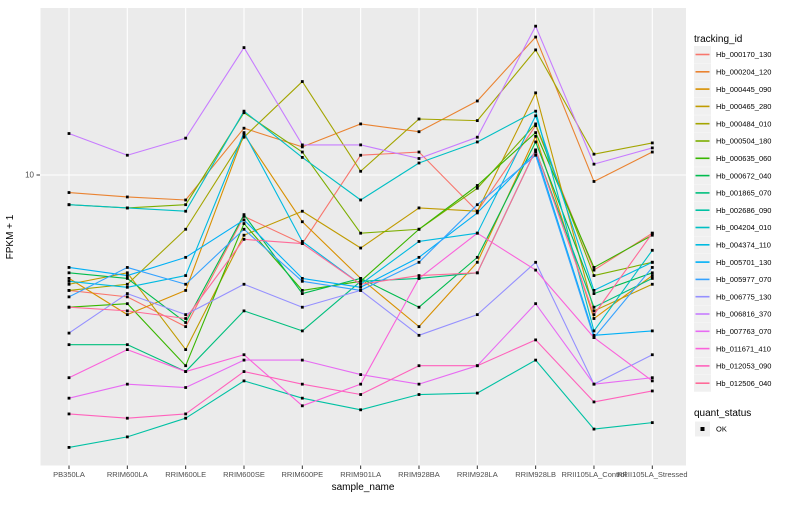 The width and height of the screenshot is (800, 505). Describe the element at coordinates (477, 474) in the screenshot. I see `x-tick-label: RRIM928LA` at that location.